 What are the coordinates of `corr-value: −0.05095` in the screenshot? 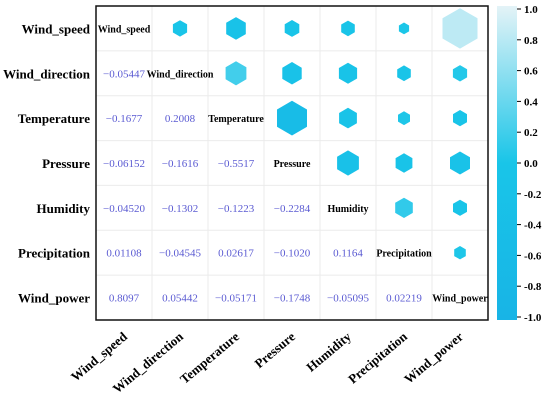 It's located at (348, 299).